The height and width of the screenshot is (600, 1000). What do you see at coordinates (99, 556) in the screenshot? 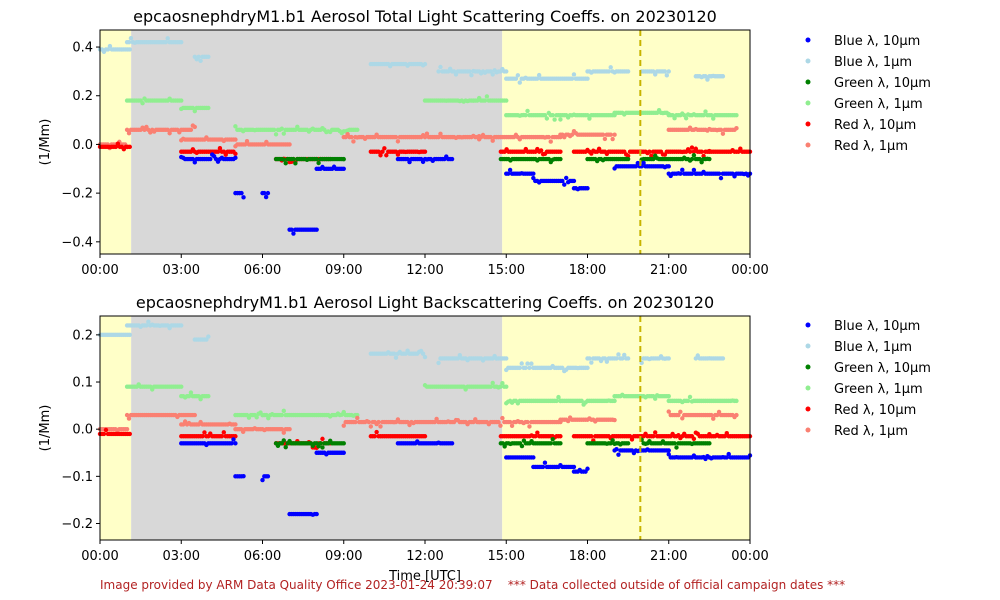
I see `x-tick-label: 00:00` at bounding box center [99, 556].